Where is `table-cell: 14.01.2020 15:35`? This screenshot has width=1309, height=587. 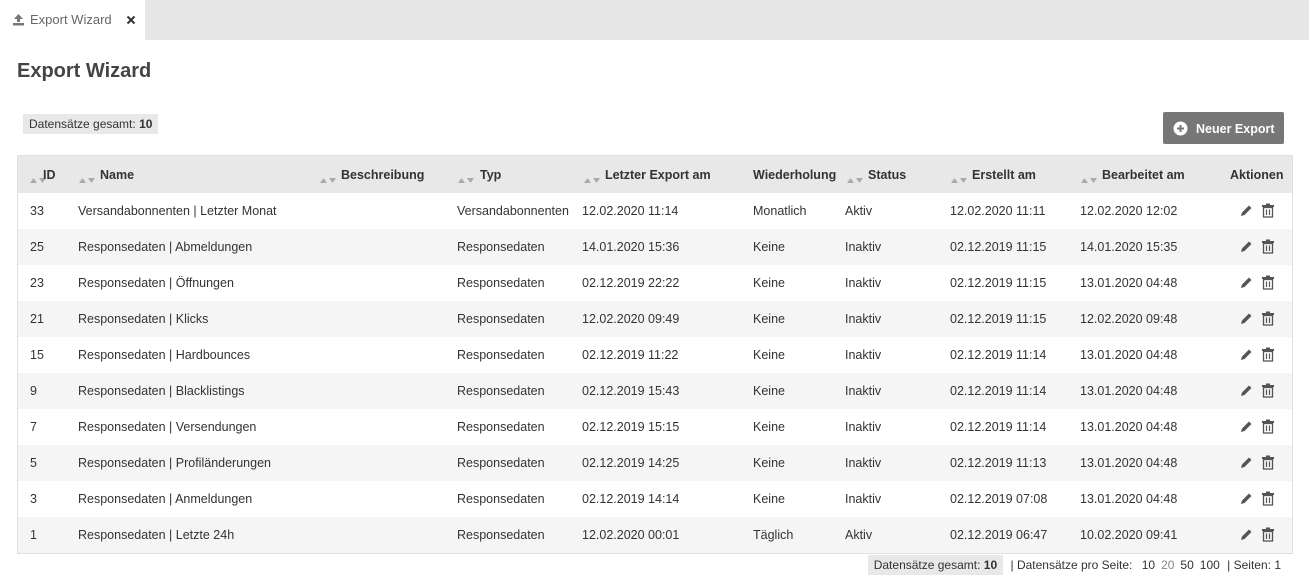
table-cell: 14.01.2020 15:35 is located at coordinates (1129, 247).